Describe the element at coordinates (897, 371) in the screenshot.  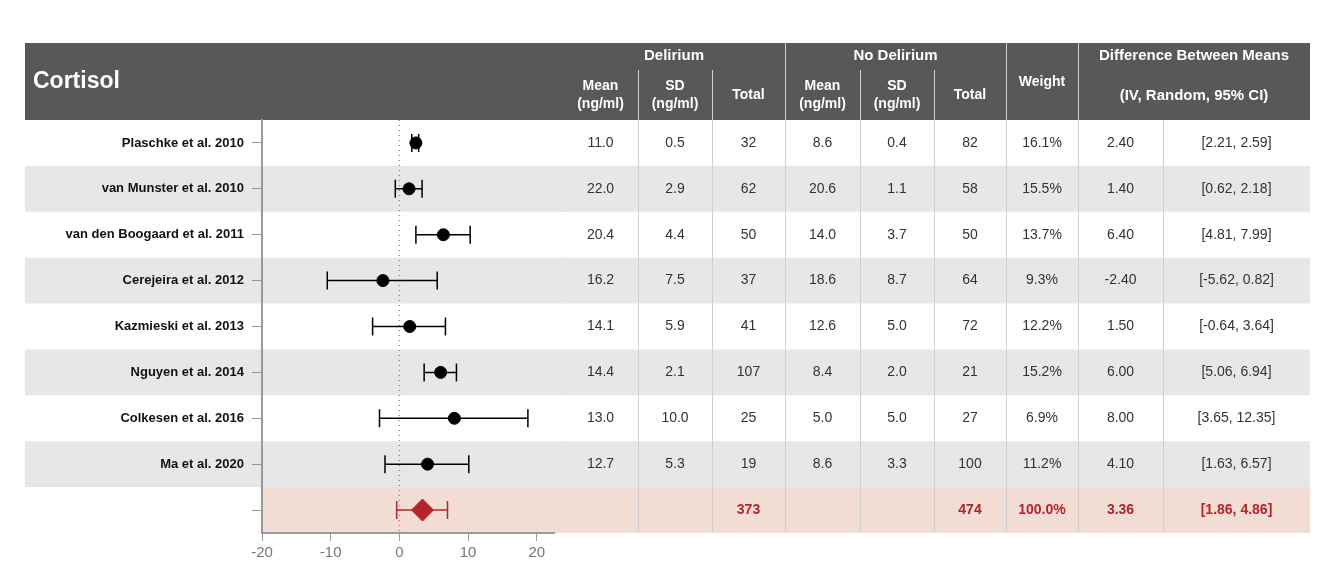
I see `data-label: 2.0` at that location.